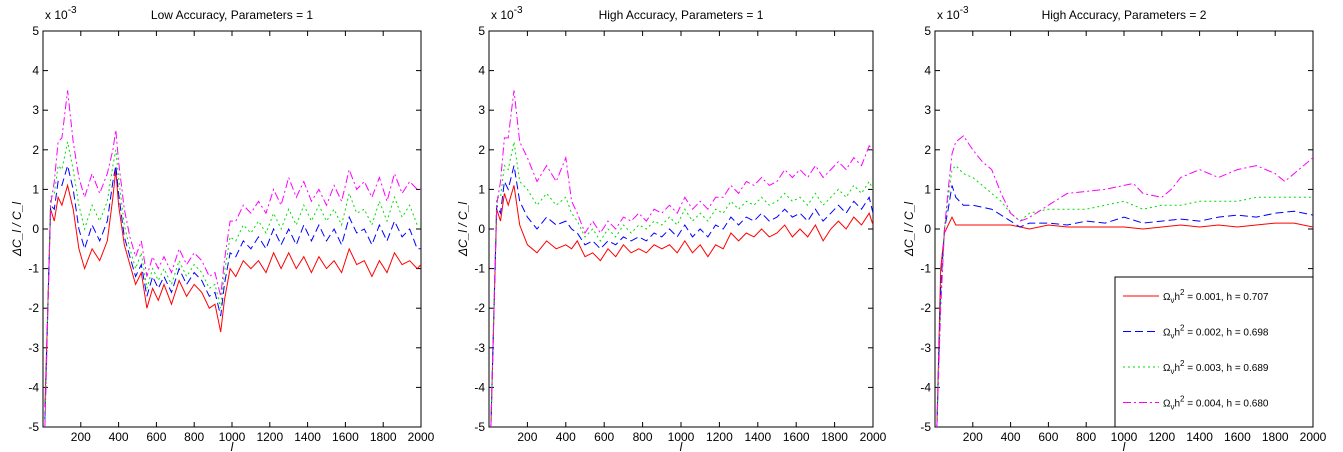 The width and height of the screenshot is (1343, 452). Describe the element at coordinates (1227, 333) in the screenshot. I see `legend-value: = 0.002, h = 0.698` at that location.